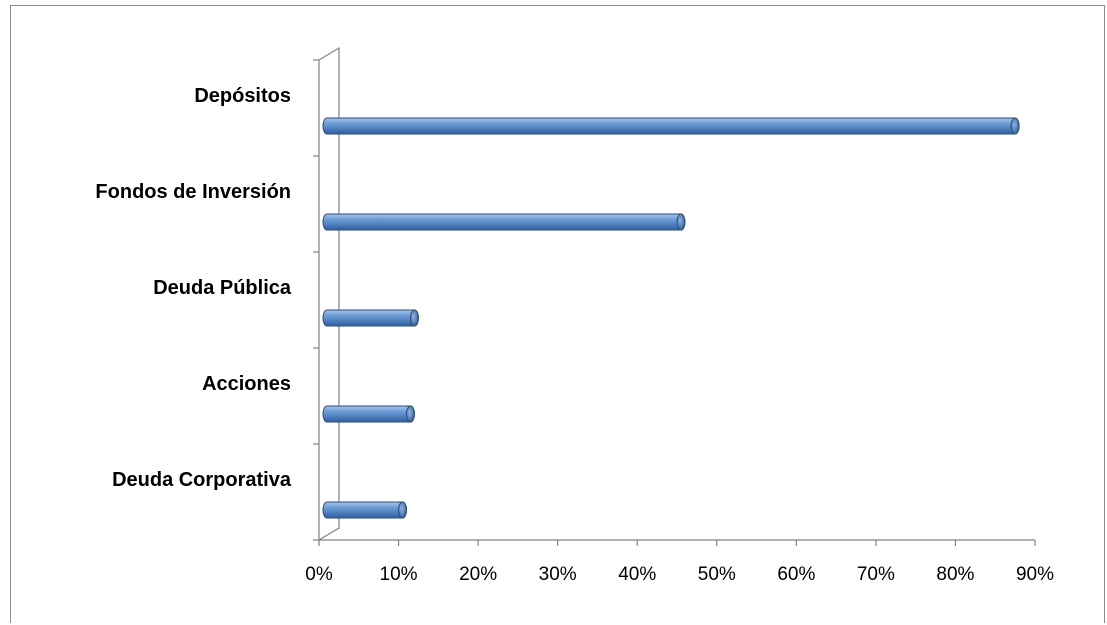  I want to click on category-label: Fondos de Inversión, so click(193, 192).